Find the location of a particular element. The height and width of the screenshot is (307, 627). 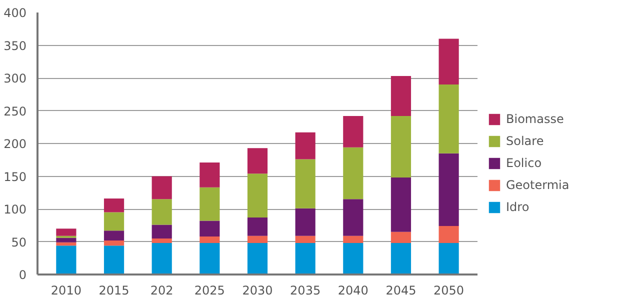

y-tick-label: 100 is located at coordinates (15, 209).